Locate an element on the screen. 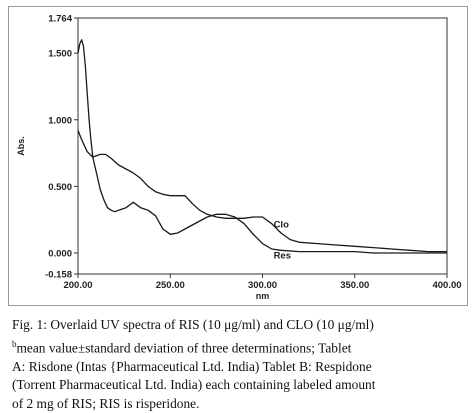 The height and width of the screenshot is (413, 474). series-annotation-res: Res is located at coordinates (282, 255).